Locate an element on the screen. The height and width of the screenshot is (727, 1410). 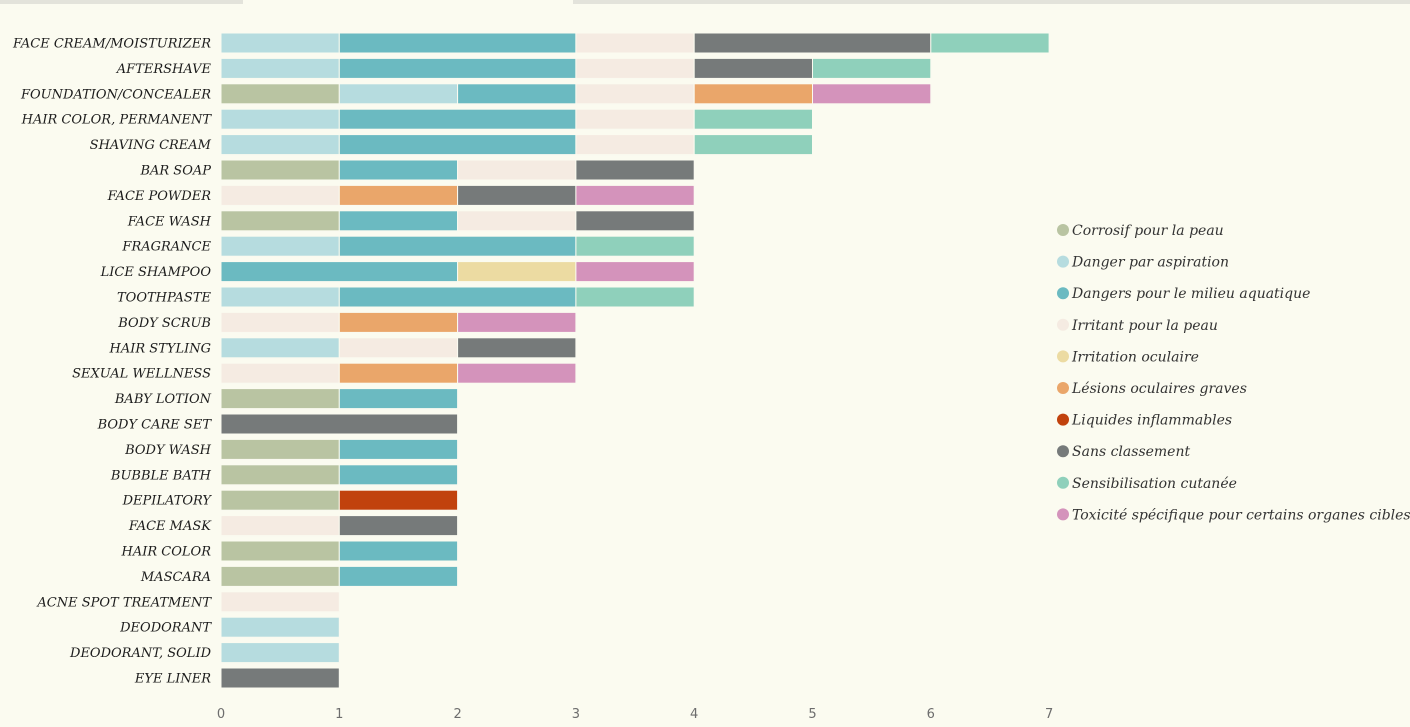
bar-segment: AFTERSHAVE — Sensibilisation cutanée: 1 is located at coordinates (872, 68).